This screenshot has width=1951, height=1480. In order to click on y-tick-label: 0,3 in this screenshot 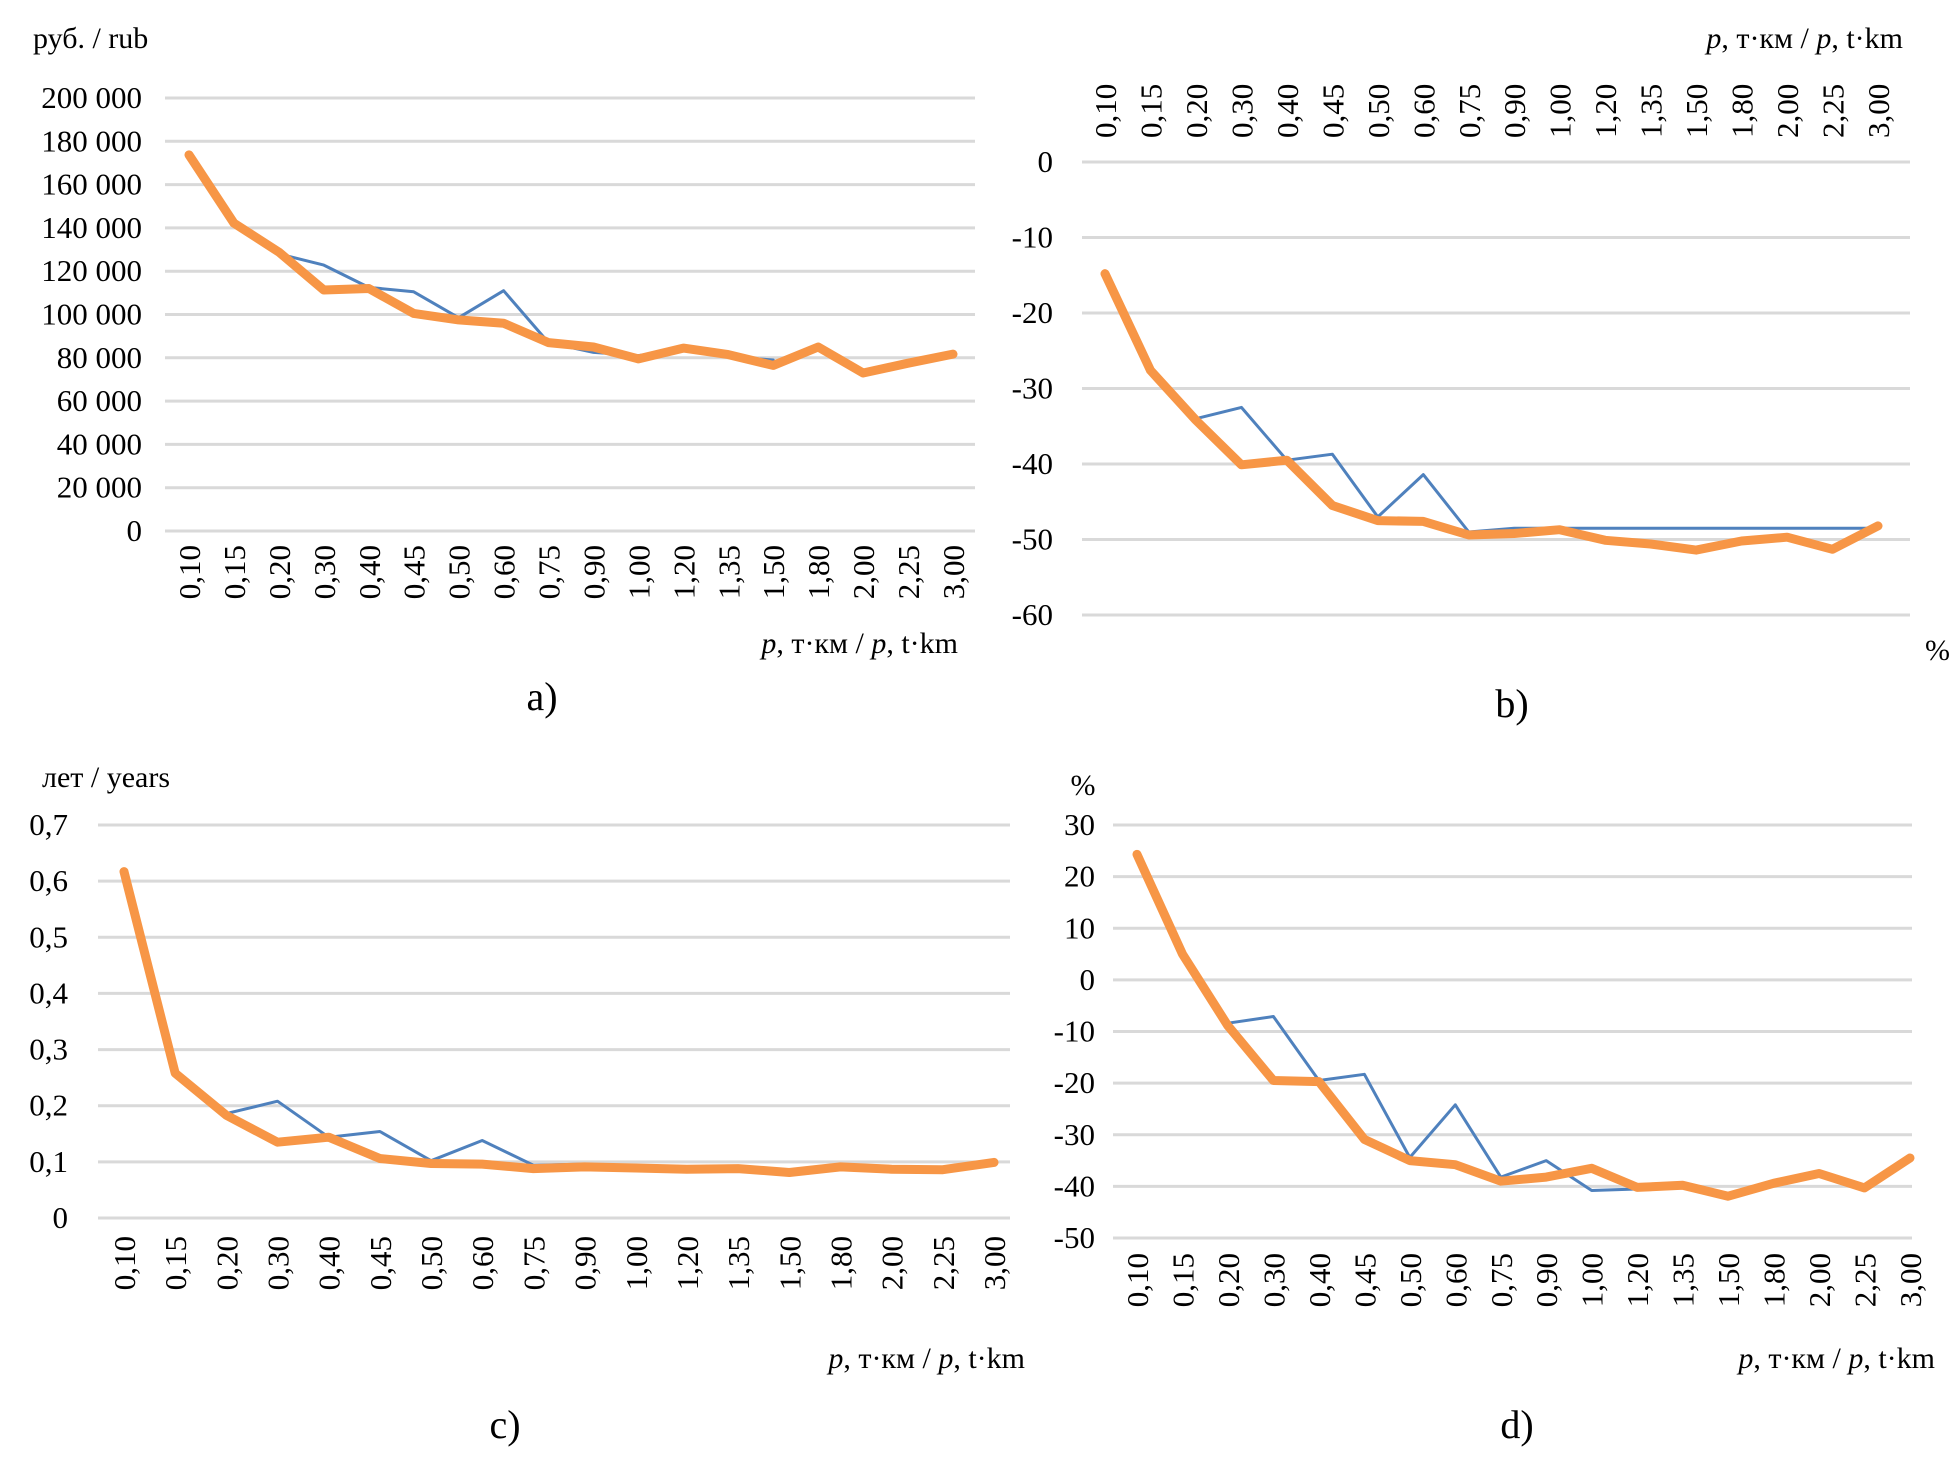, I will do `click(48, 1049)`.